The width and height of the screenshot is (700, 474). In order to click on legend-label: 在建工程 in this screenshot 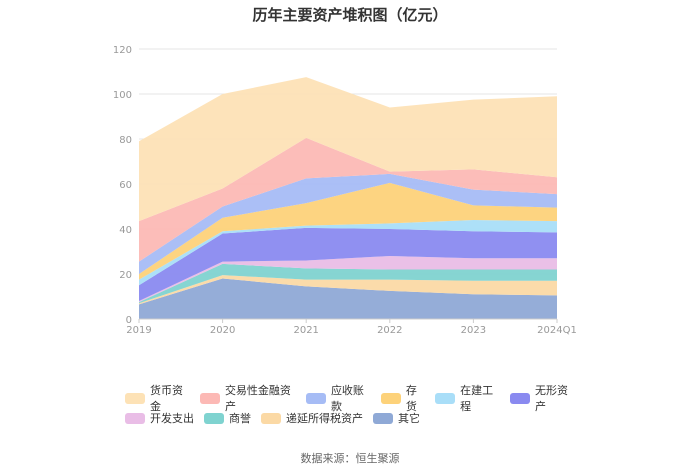, I will do `click(477, 398)`.